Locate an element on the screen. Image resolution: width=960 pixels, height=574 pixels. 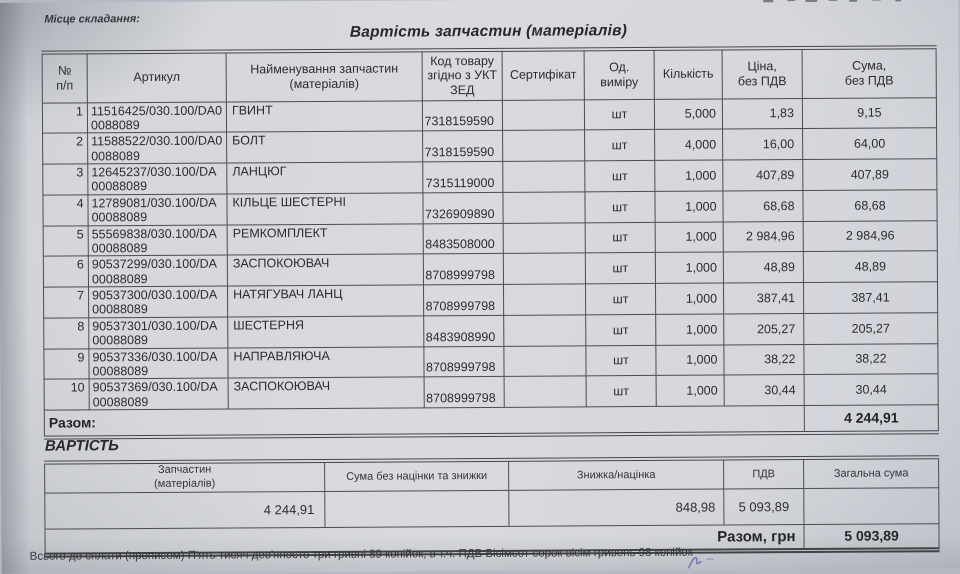
col-header-qty: Кількість is located at coordinates (688, 73).